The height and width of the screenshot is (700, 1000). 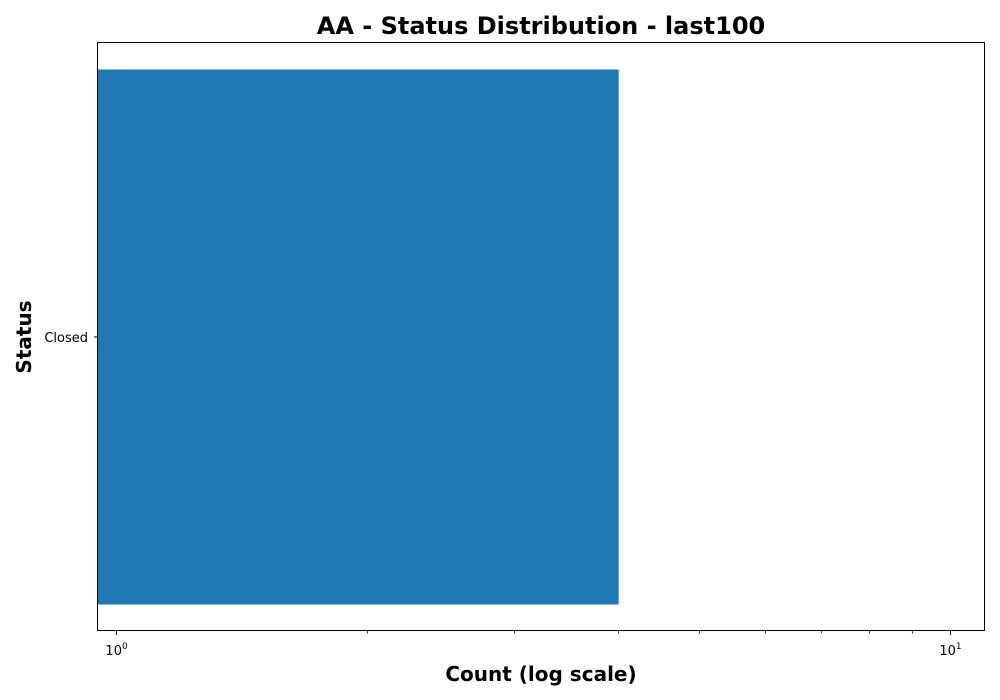 I want to click on x-tick-label: 100, so click(x=116, y=650).